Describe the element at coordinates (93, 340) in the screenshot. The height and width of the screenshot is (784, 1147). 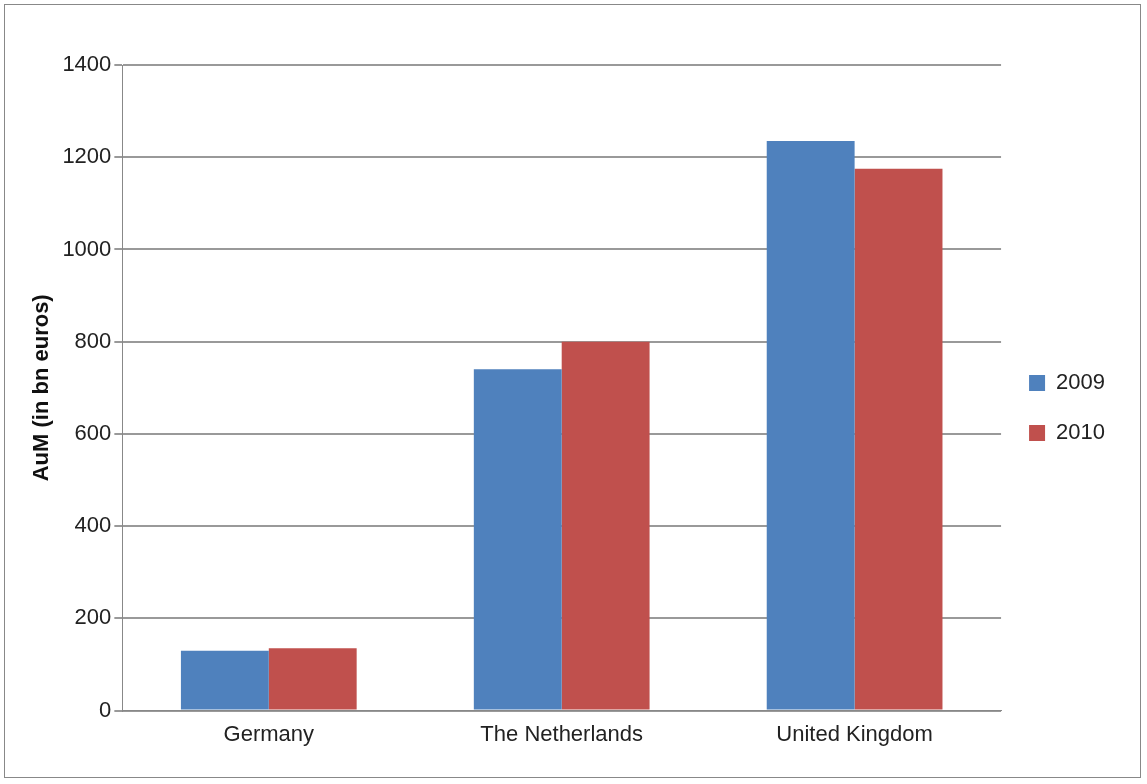
I see `y-tick-label: 800` at that location.